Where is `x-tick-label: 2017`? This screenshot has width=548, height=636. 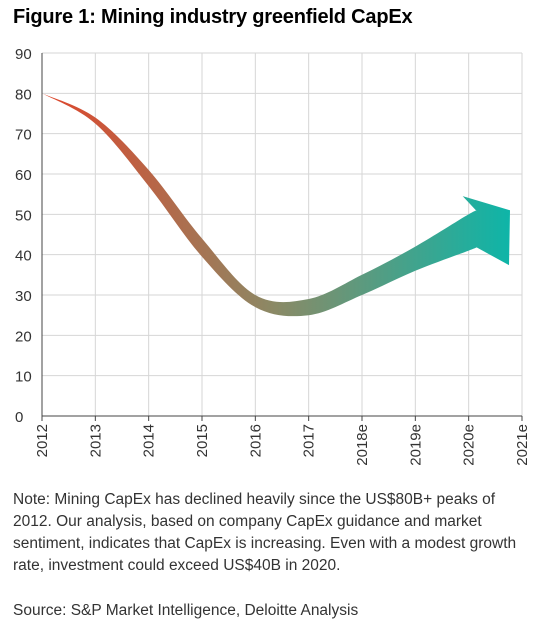
x-tick-label: 2017 is located at coordinates (309, 440).